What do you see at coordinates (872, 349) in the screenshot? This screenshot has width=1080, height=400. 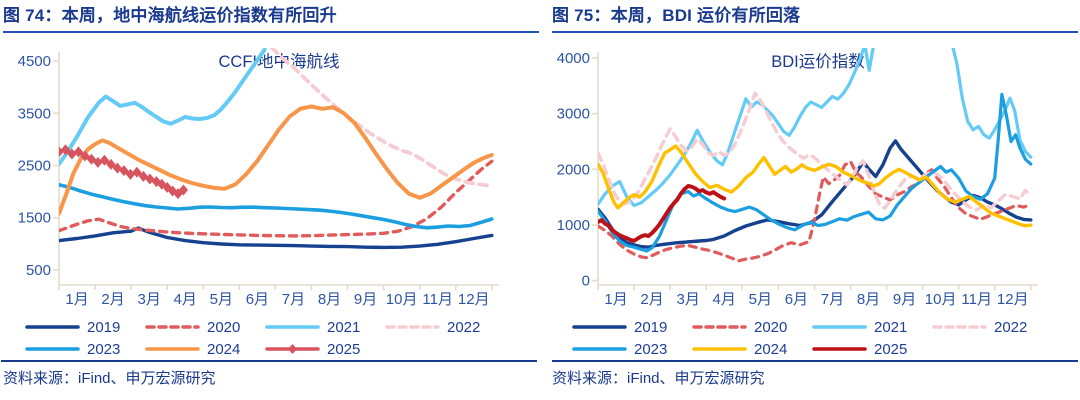 I see `legend-item-2025: 2025` at bounding box center [872, 349].